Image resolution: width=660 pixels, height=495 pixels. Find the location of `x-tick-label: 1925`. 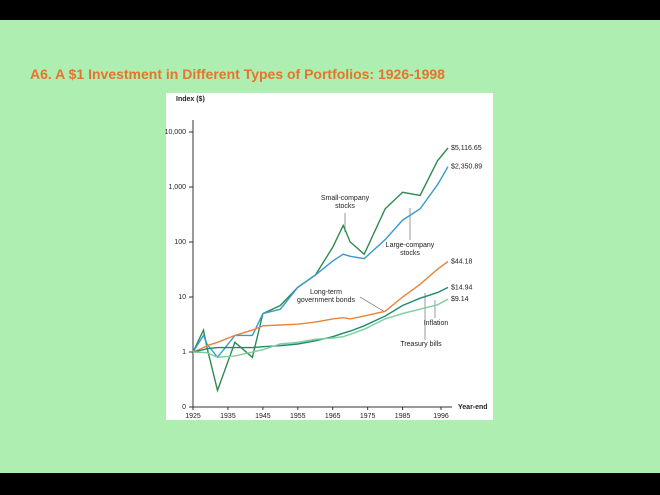

x-tick-label: 1925 is located at coordinates (193, 416).